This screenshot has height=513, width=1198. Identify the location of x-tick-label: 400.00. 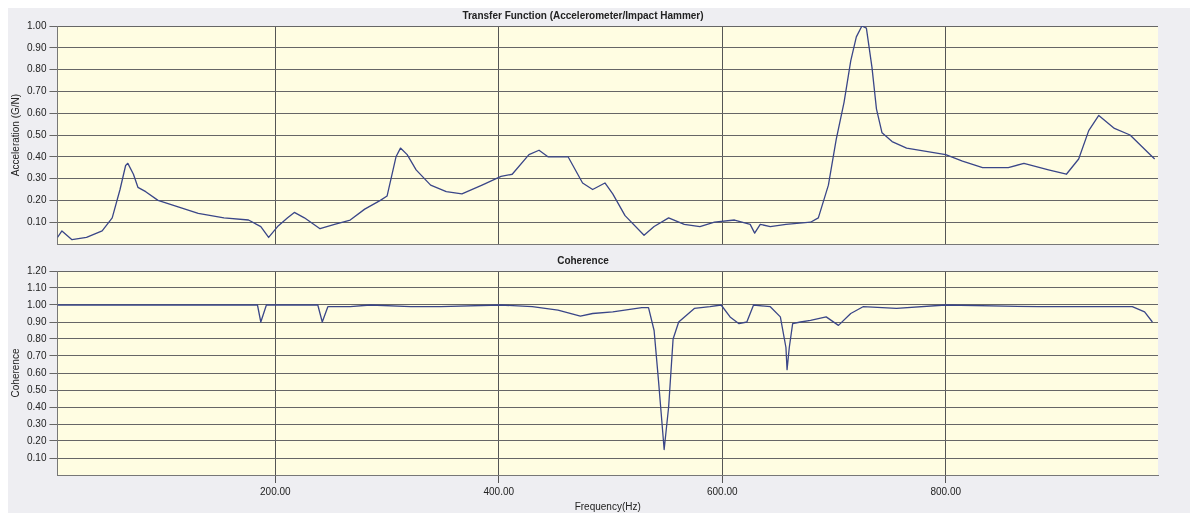
(499, 491).